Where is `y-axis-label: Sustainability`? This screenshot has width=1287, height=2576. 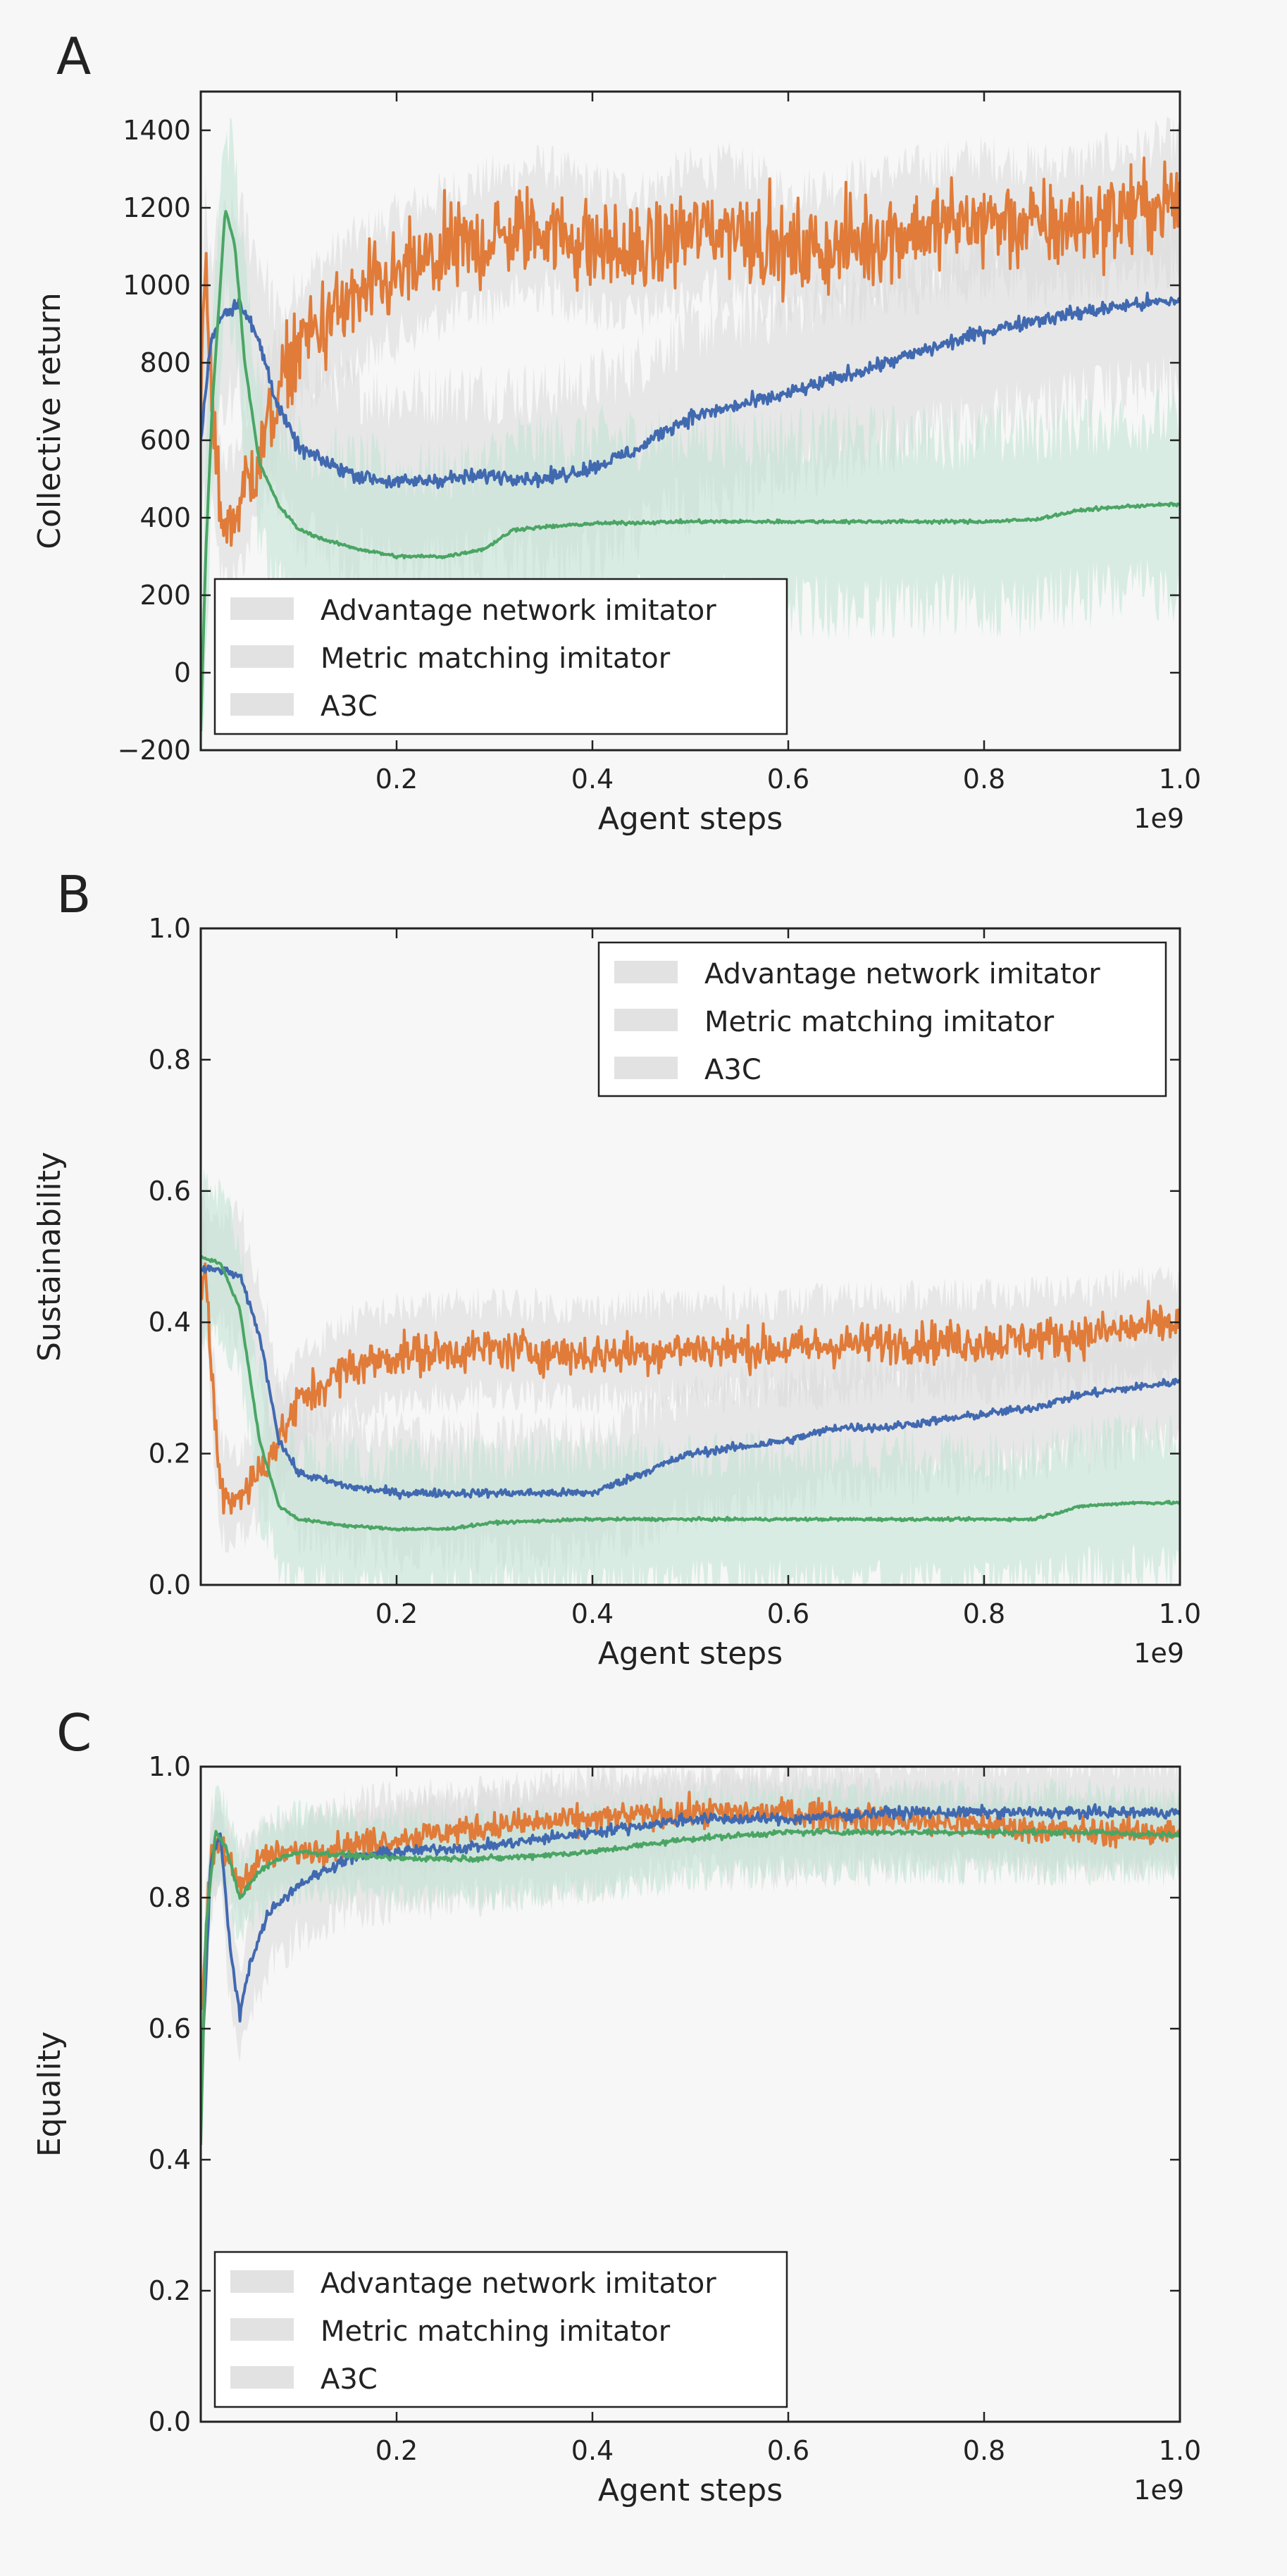
y-axis-label: Sustainability is located at coordinates (50, 1257).